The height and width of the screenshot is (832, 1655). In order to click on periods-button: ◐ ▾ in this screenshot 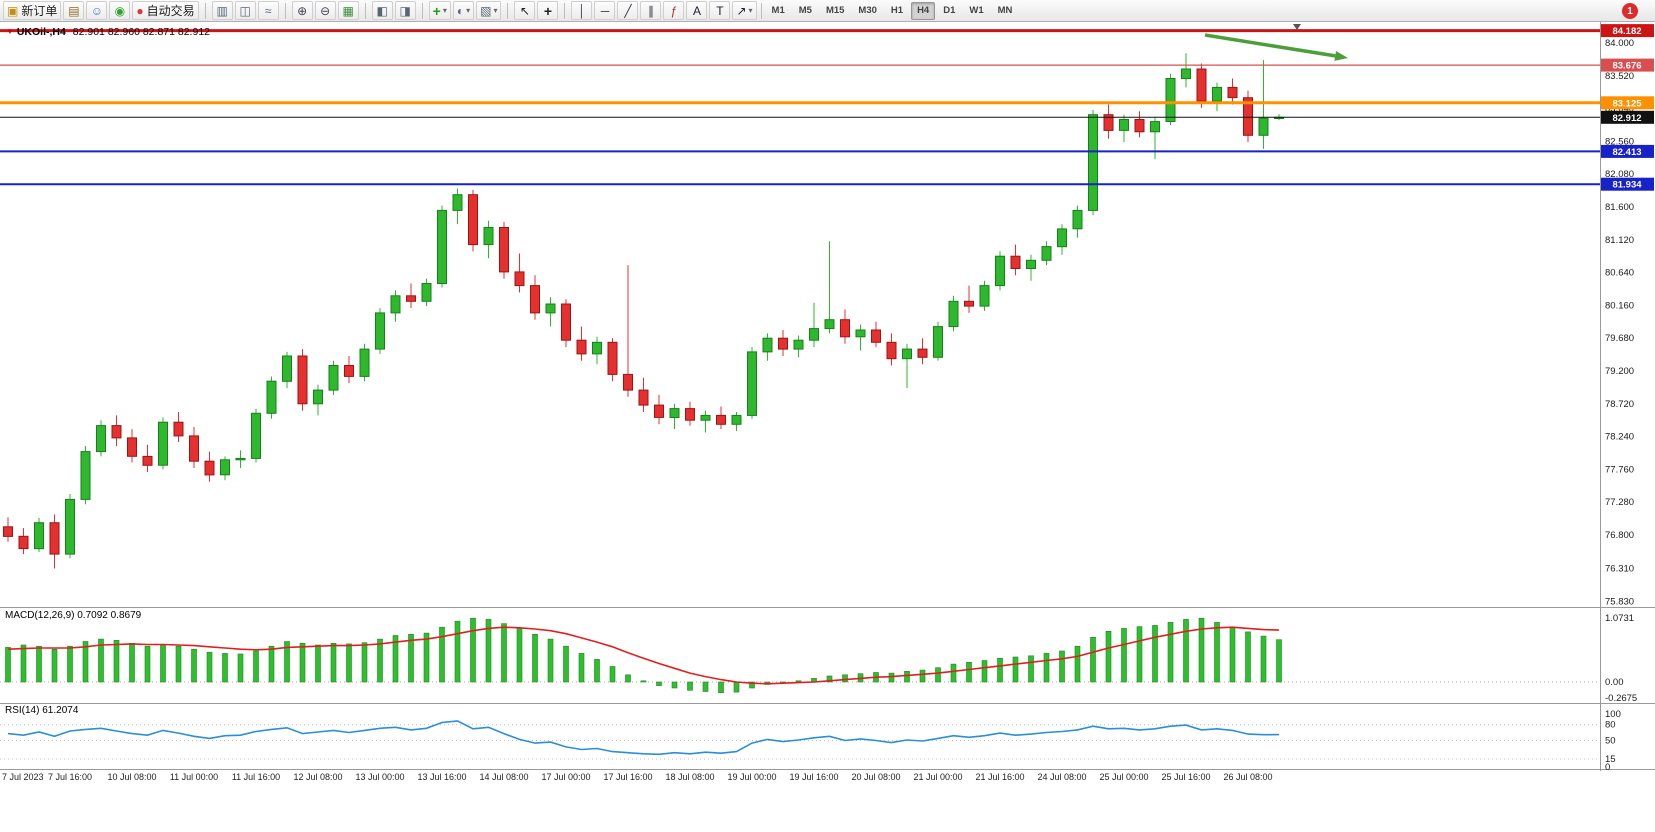, I will do `click(463, 10)`.